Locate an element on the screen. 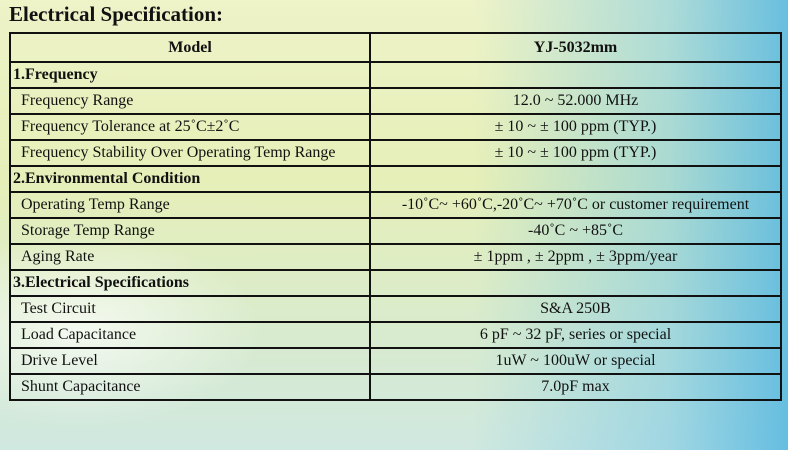 Image resolution: width=788 pixels, height=450 pixels. section-row: 3.Electrical Specifications is located at coordinates (395, 283).